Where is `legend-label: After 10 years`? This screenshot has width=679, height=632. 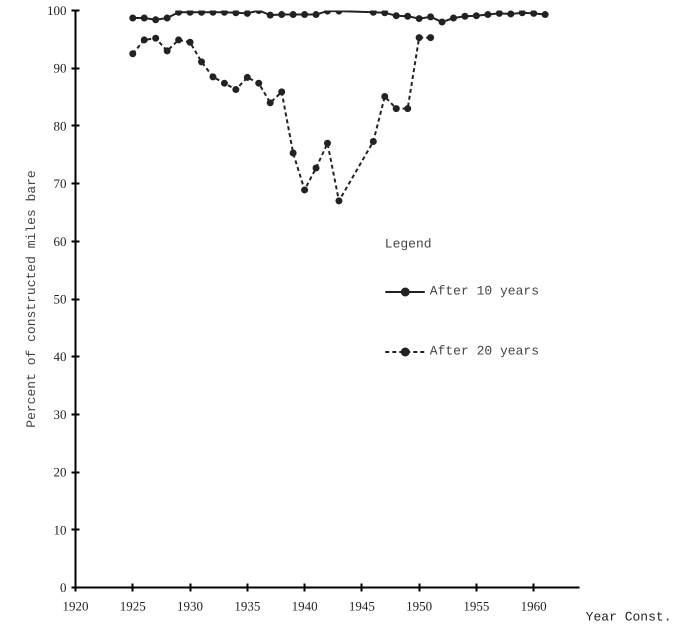 legend-label: After 10 years is located at coordinates (484, 291).